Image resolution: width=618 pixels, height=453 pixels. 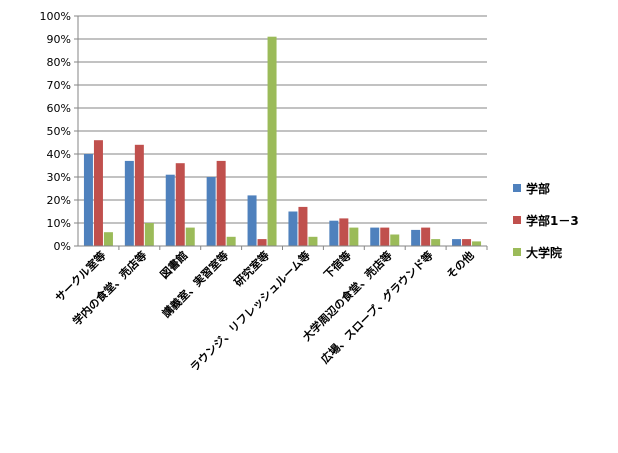 I want to click on y-axis-tick-labels: 0% 10% 20% 30% 40% 50% 60% 70% 80% 90% 100%, so click(x=55, y=131).